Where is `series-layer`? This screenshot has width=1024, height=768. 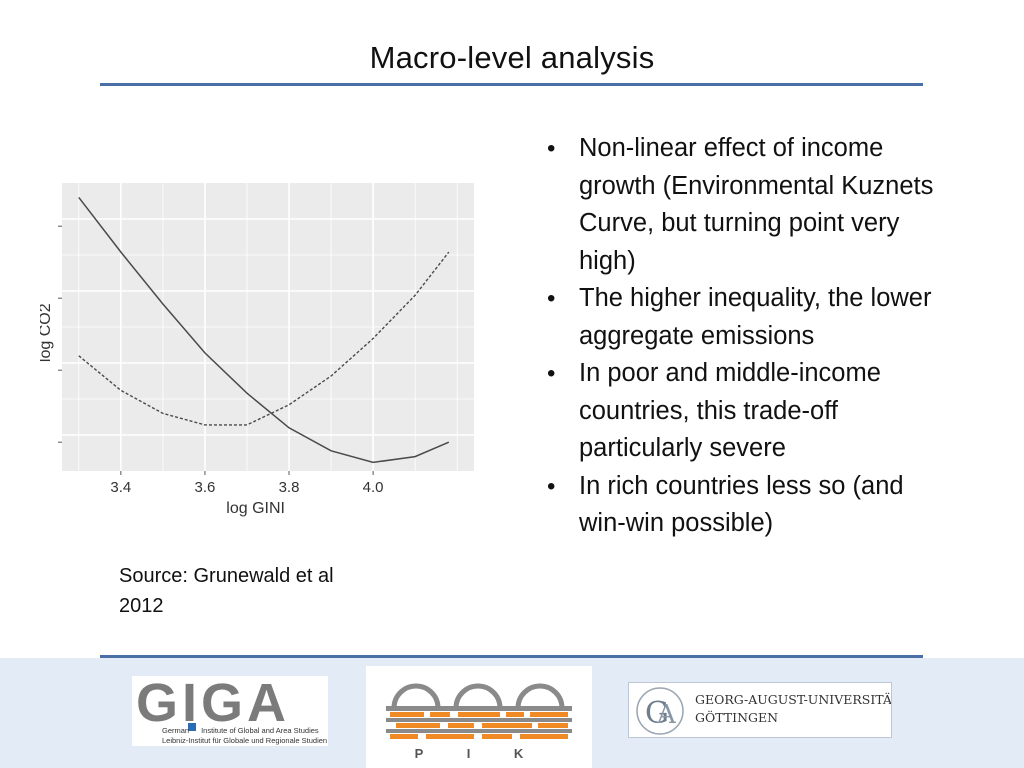 series-layer is located at coordinates (264, 330).